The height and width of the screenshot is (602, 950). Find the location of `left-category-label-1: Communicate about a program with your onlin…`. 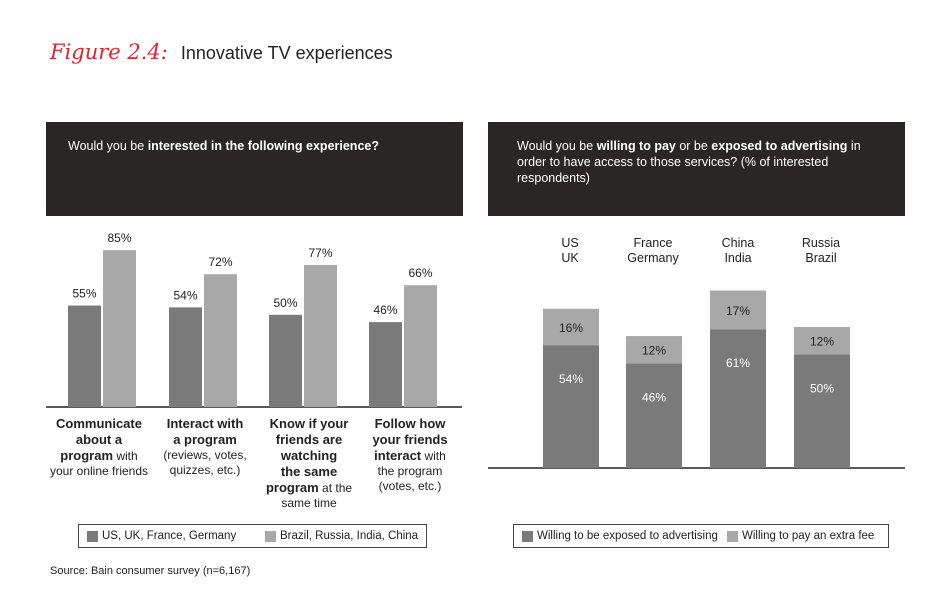

left-category-label-1: Communicate about a program with your onlin… is located at coordinates (99, 447).